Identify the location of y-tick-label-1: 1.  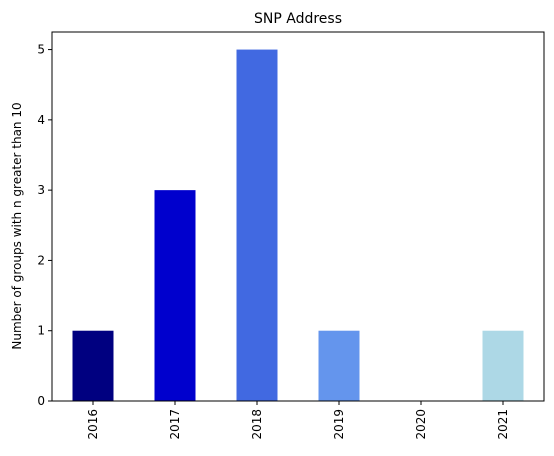
(41, 331).